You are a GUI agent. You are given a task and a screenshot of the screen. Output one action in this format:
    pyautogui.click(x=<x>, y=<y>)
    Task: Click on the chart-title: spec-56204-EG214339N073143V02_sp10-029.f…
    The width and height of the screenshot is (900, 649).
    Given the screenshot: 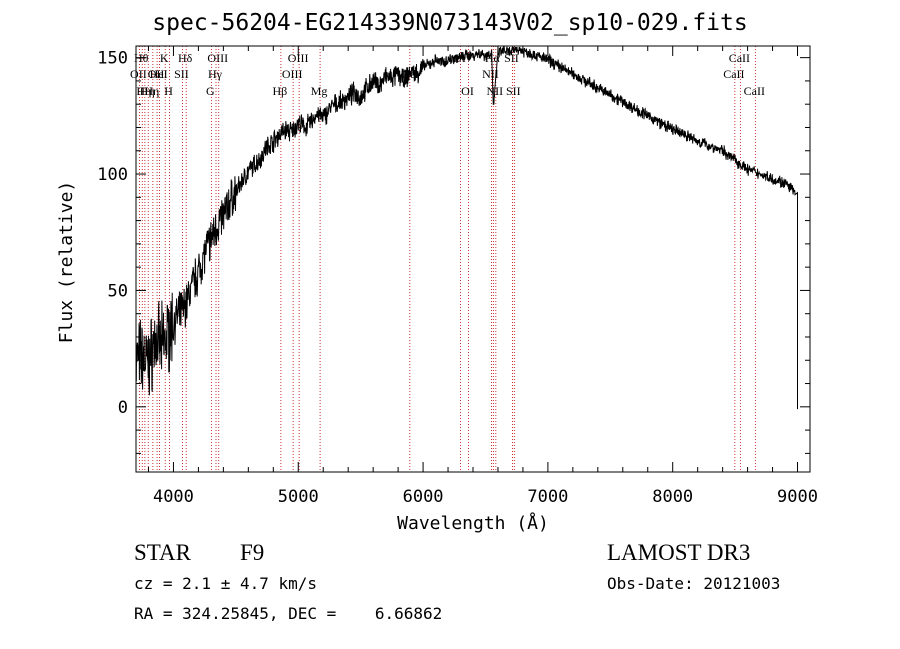 What is the action you would take?
    pyautogui.click(x=450, y=23)
    